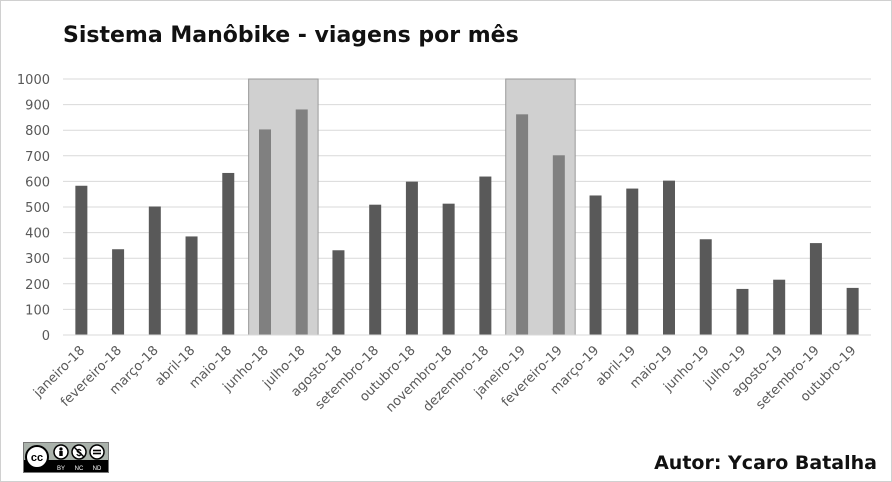 The width and height of the screenshot is (892, 482). What do you see at coordinates (61, 469) in the screenshot?
I see `license-label-by: BY` at bounding box center [61, 469].